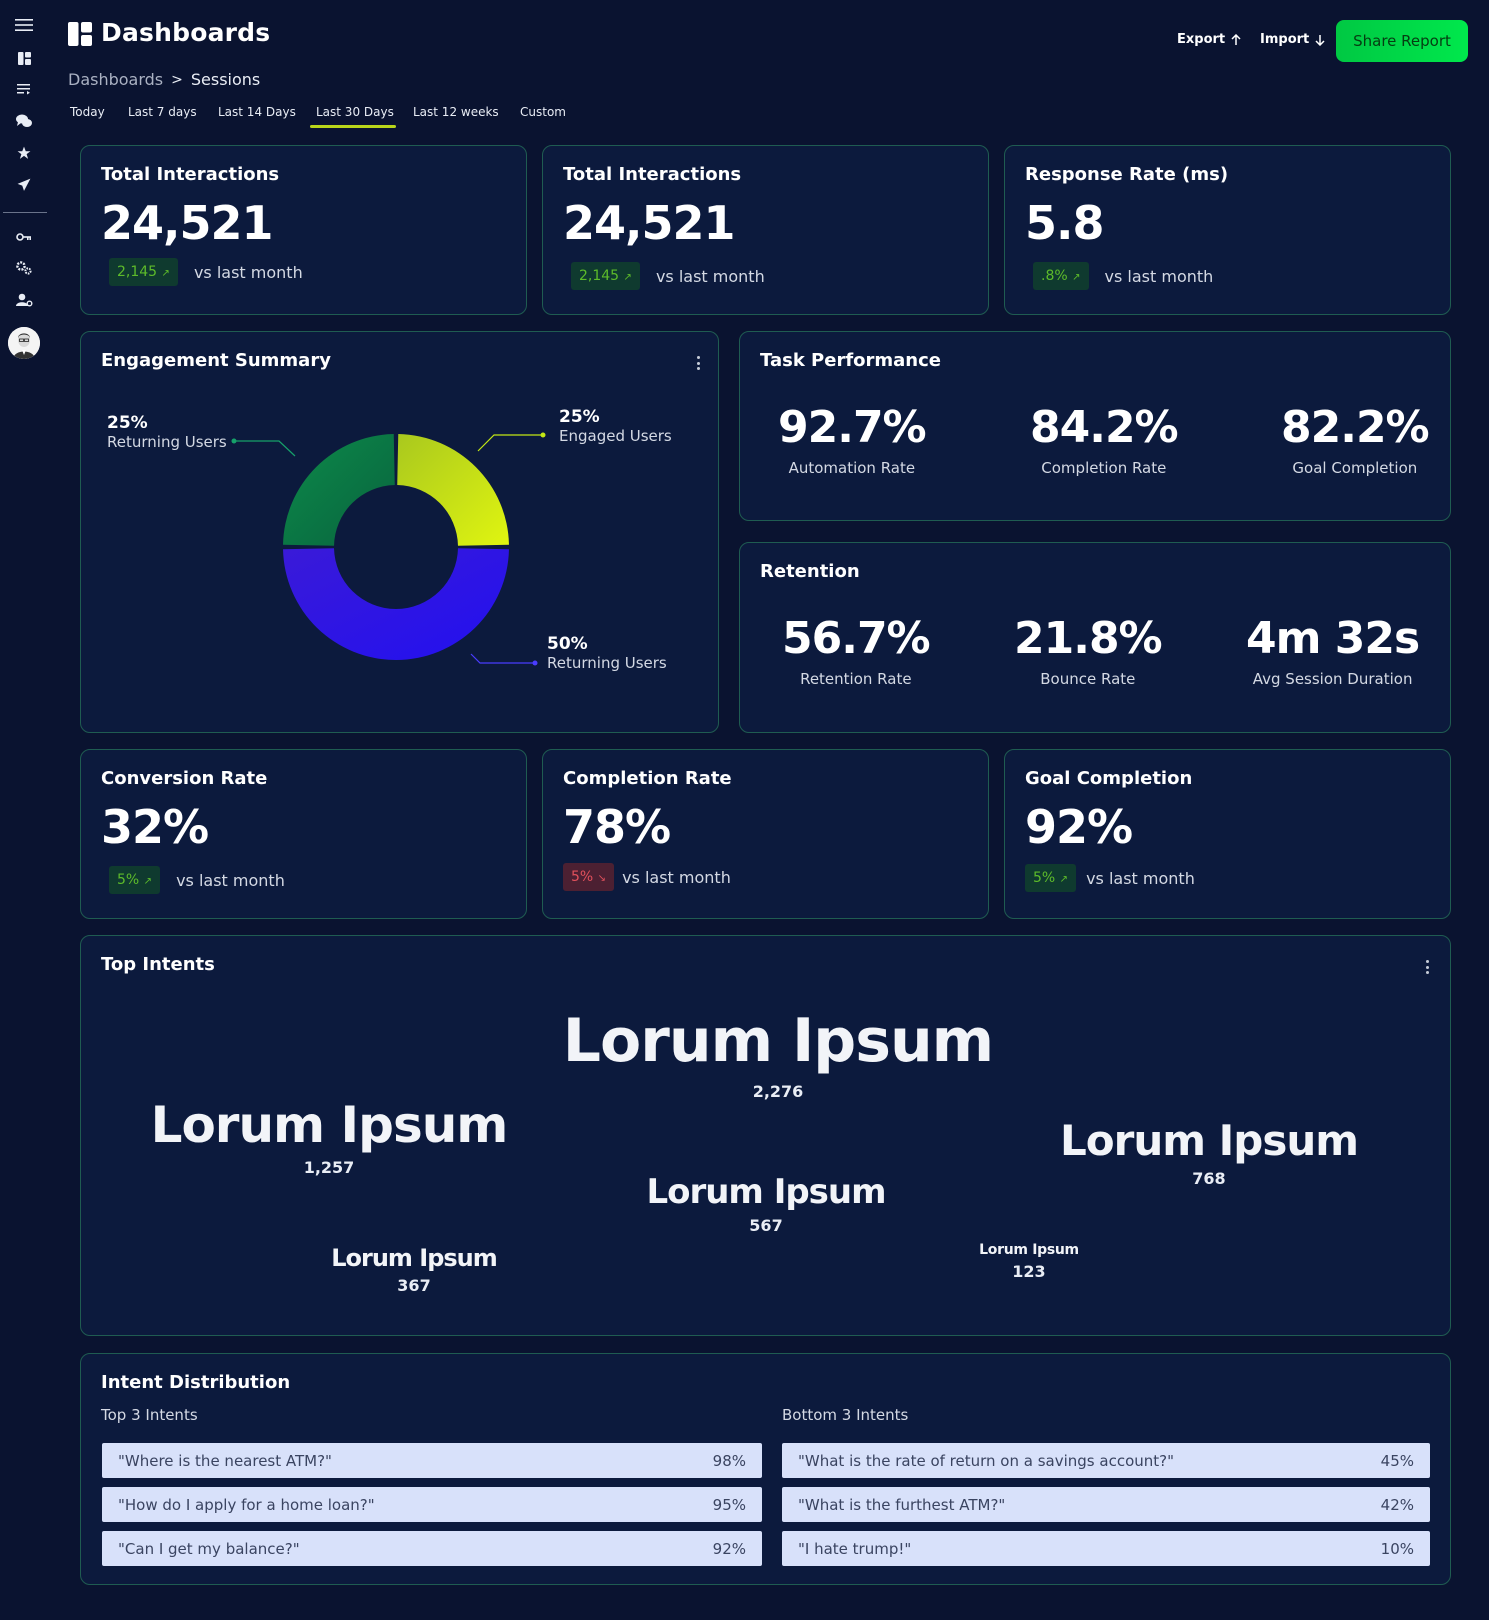 The image size is (1489, 1620). Describe the element at coordinates (1292, 39) in the screenshot. I see `import-button: Import` at that location.